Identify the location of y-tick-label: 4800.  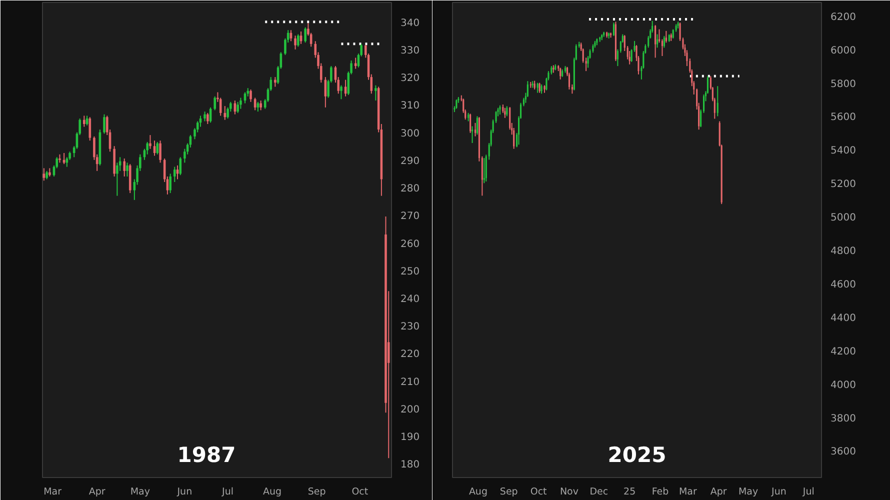
(843, 252).